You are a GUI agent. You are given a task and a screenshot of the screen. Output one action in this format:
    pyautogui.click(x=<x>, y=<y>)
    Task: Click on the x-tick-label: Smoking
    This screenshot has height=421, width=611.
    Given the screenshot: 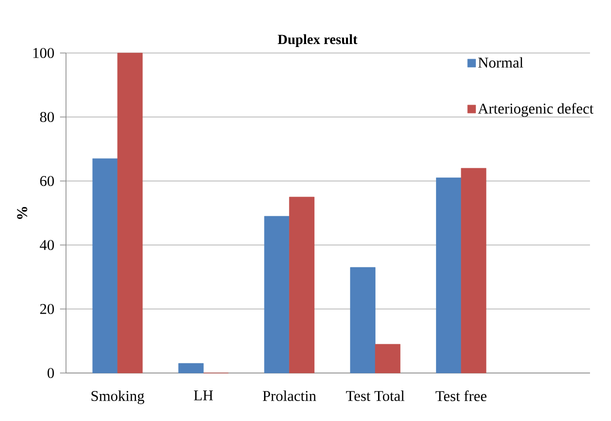 What is the action you would take?
    pyautogui.click(x=118, y=397)
    